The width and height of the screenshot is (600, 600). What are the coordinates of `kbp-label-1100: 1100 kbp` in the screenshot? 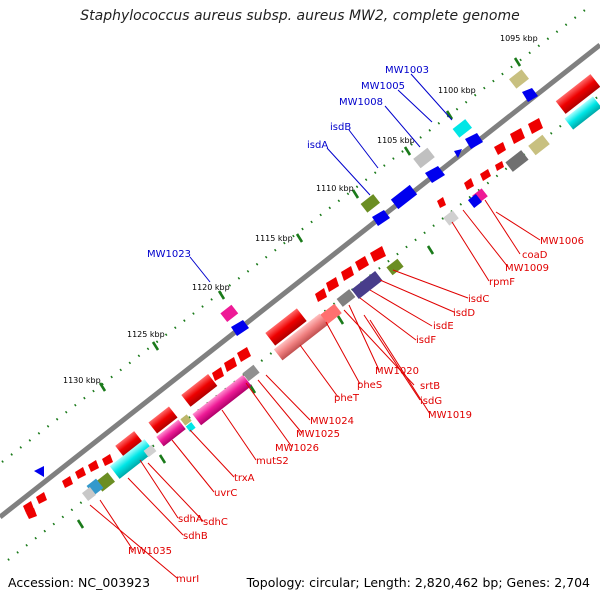 It's located at (457, 90).